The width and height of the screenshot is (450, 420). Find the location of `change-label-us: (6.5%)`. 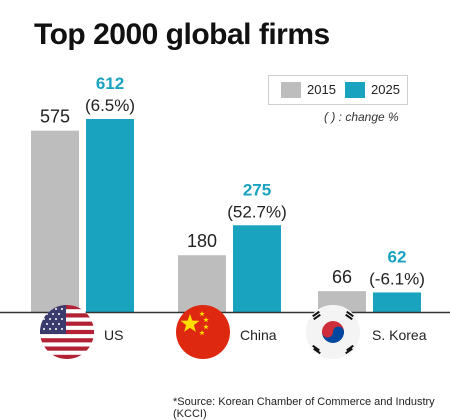

change-label-us: (6.5%) is located at coordinates (110, 105).